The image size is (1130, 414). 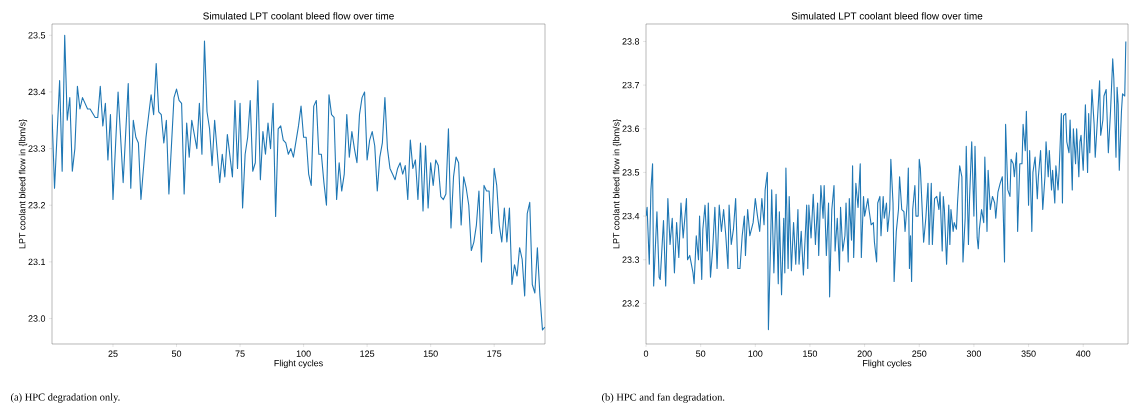 What do you see at coordinates (864, 353) in the screenshot?
I see `x-tick-label: 200` at bounding box center [864, 353].